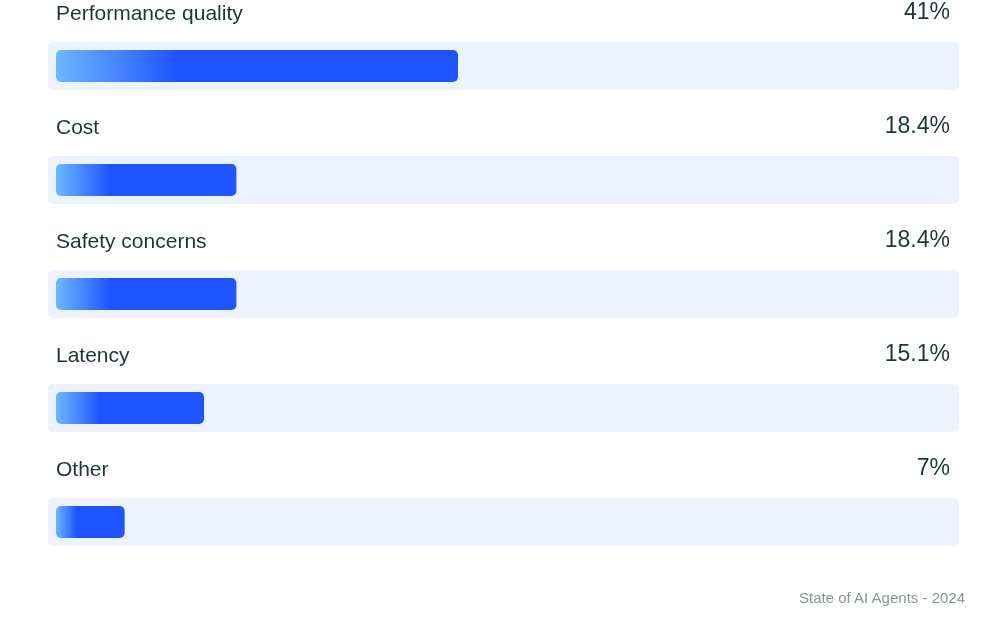  What do you see at coordinates (917, 353) in the screenshot?
I see `data-label: 15.1%` at bounding box center [917, 353].